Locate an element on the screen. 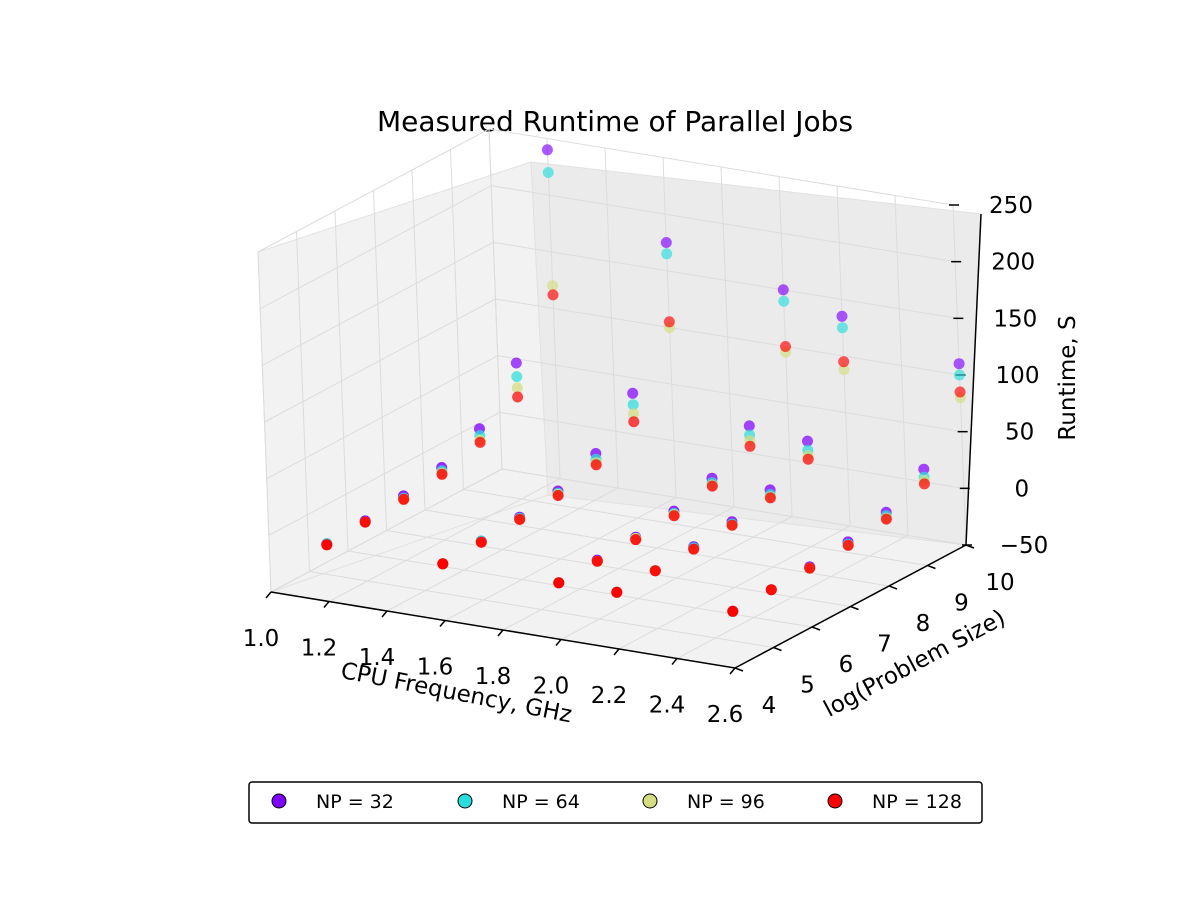 This screenshot has height=900, width=1200. legend: NP = 32 NP = 64 NP = 96 NP = 128 is located at coordinates (615, 802).